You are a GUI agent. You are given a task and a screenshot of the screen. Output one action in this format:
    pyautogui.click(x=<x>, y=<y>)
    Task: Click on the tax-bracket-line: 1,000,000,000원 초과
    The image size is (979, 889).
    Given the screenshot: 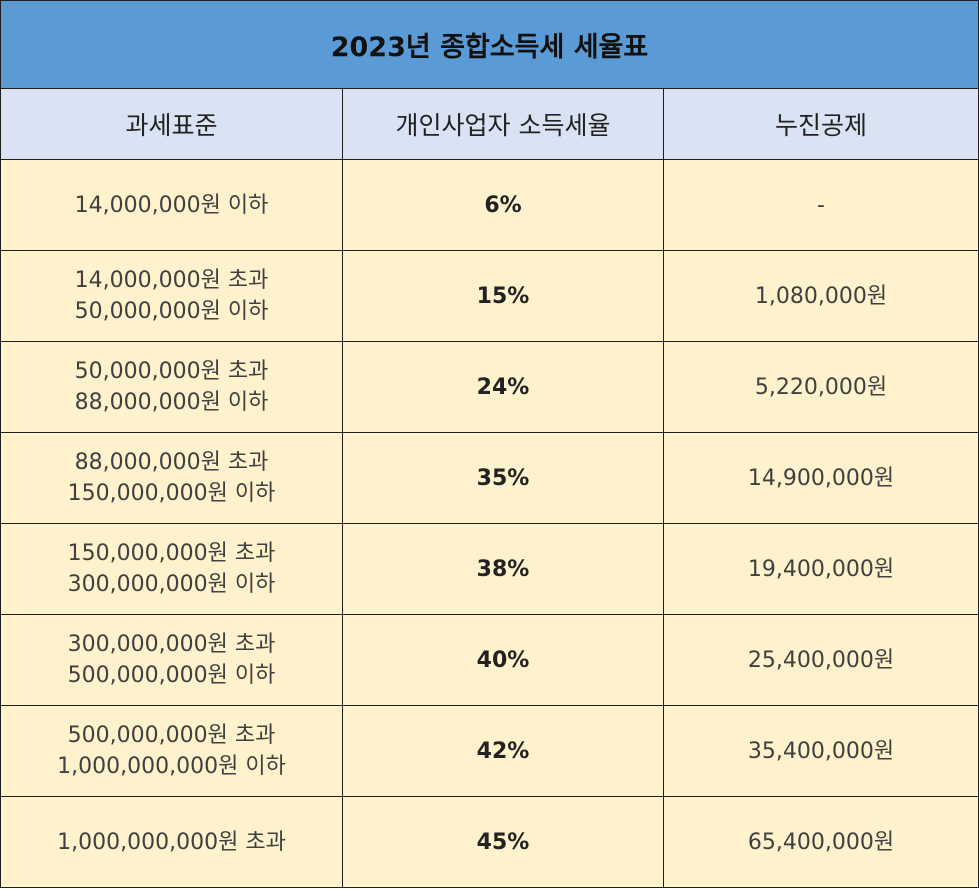 What is the action you would take?
    pyautogui.click(x=171, y=842)
    